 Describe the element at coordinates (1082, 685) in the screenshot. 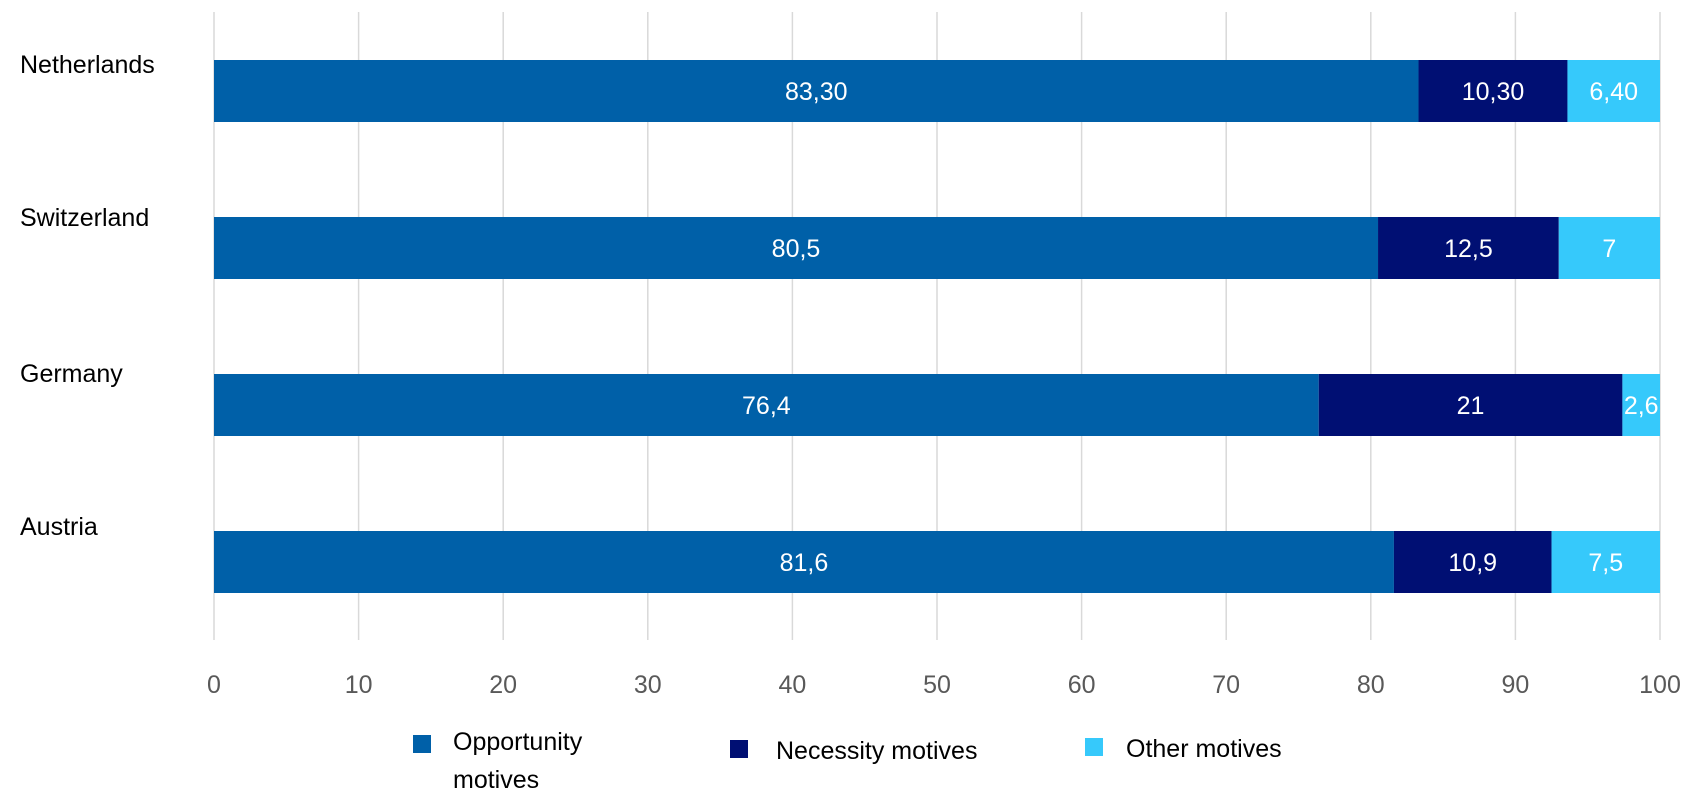

I see `x-tick-label: 60` at that location.